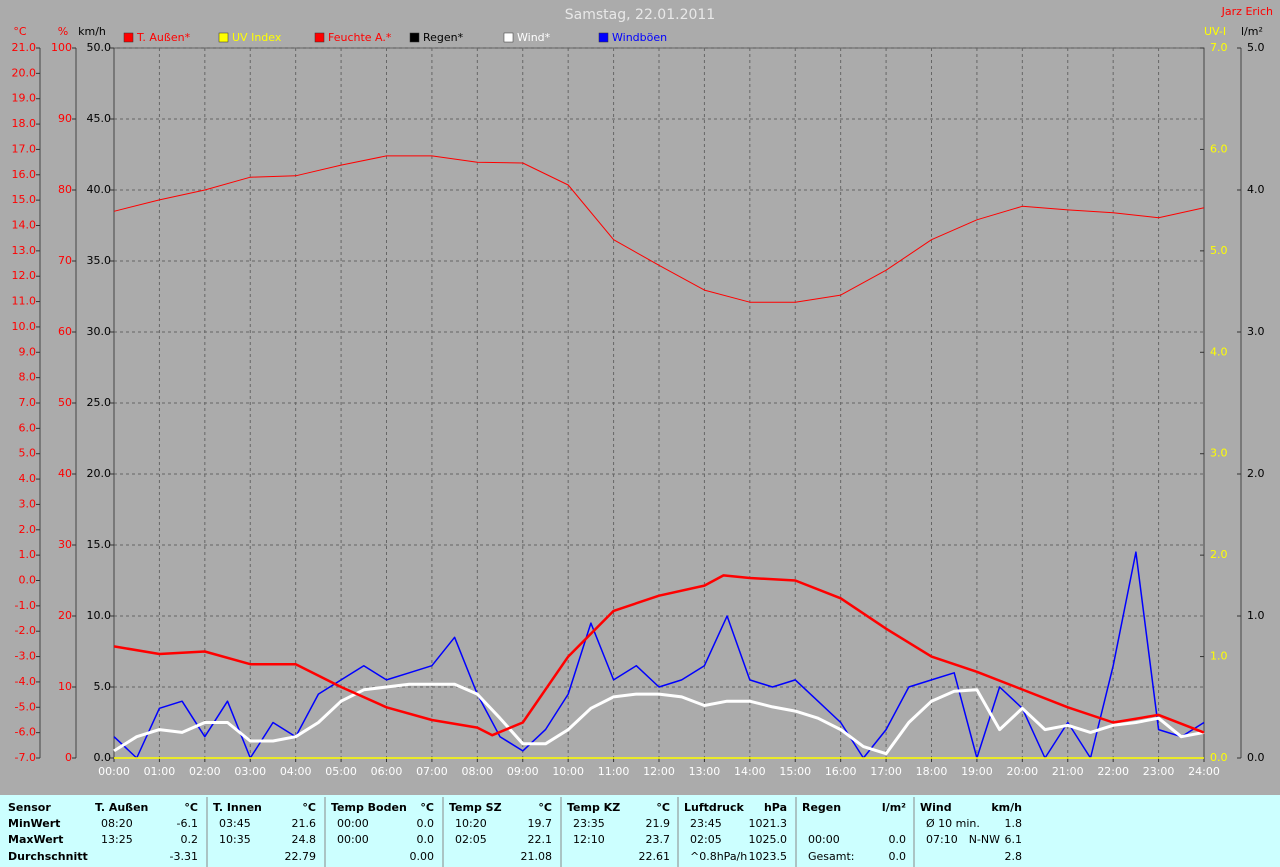  What do you see at coordinates (659, 771) in the screenshot?
I see `x-tick-label: 12:00` at bounding box center [659, 771].